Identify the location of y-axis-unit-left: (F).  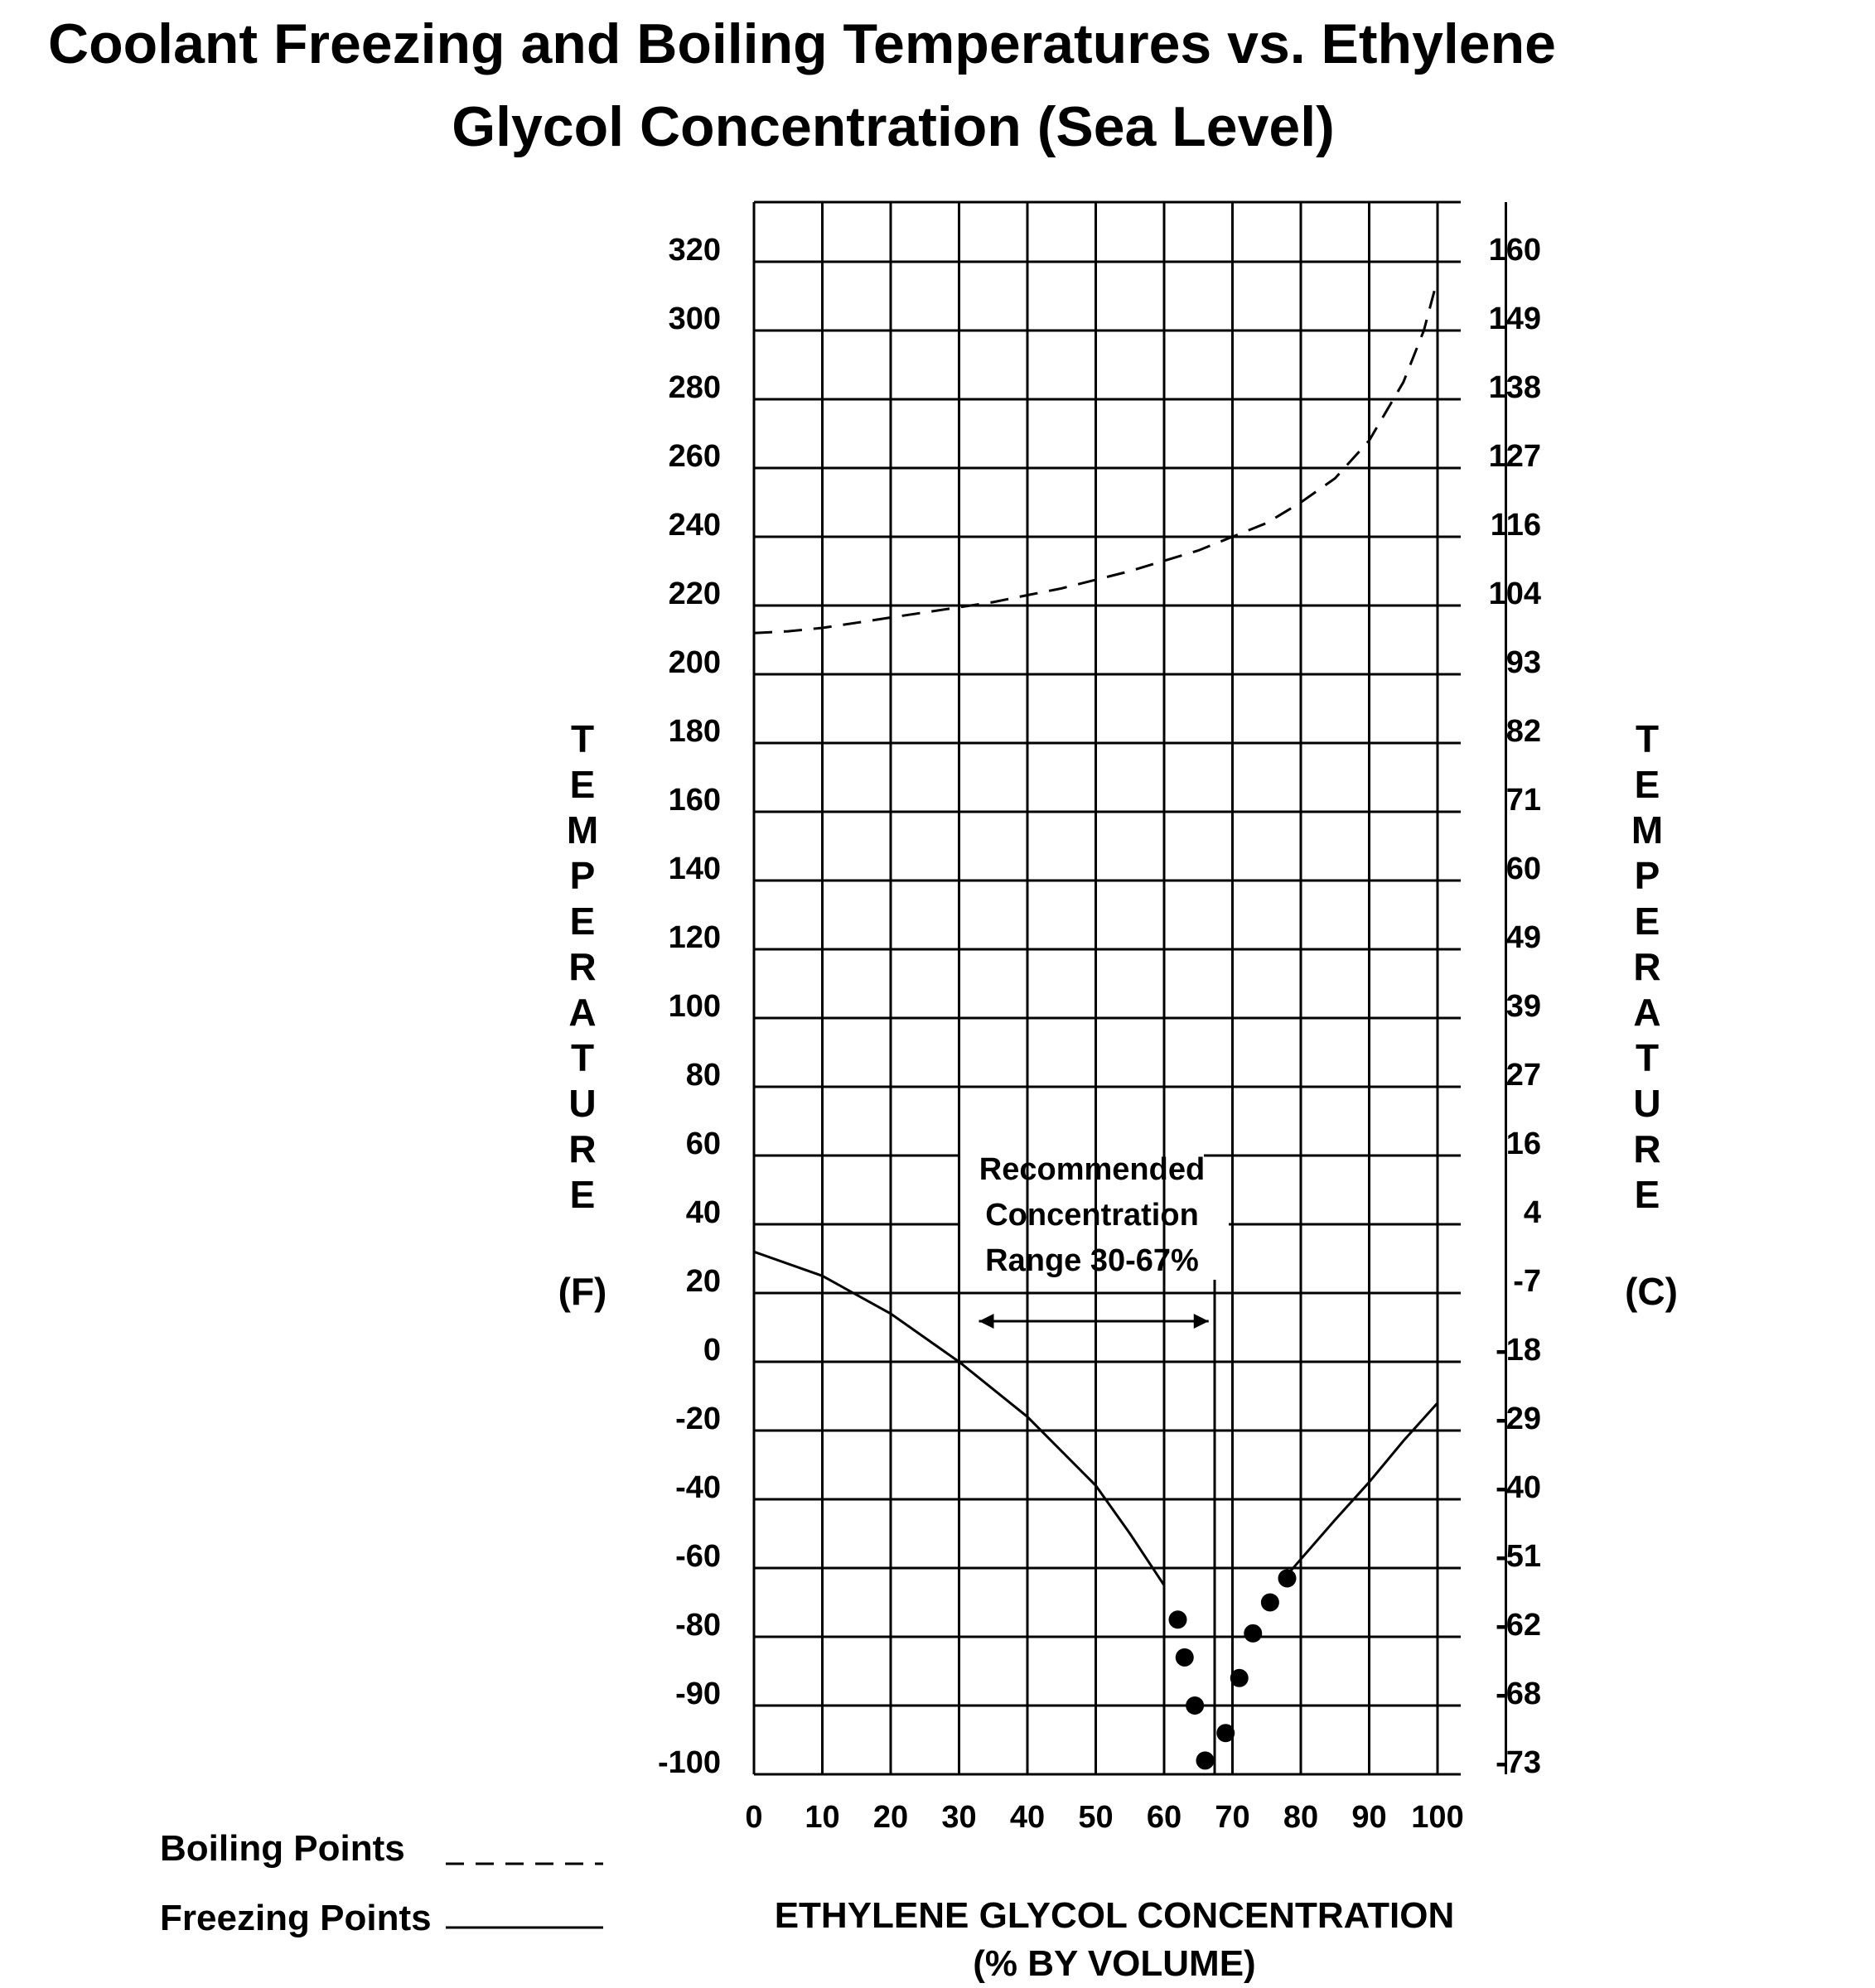
(582, 1291).